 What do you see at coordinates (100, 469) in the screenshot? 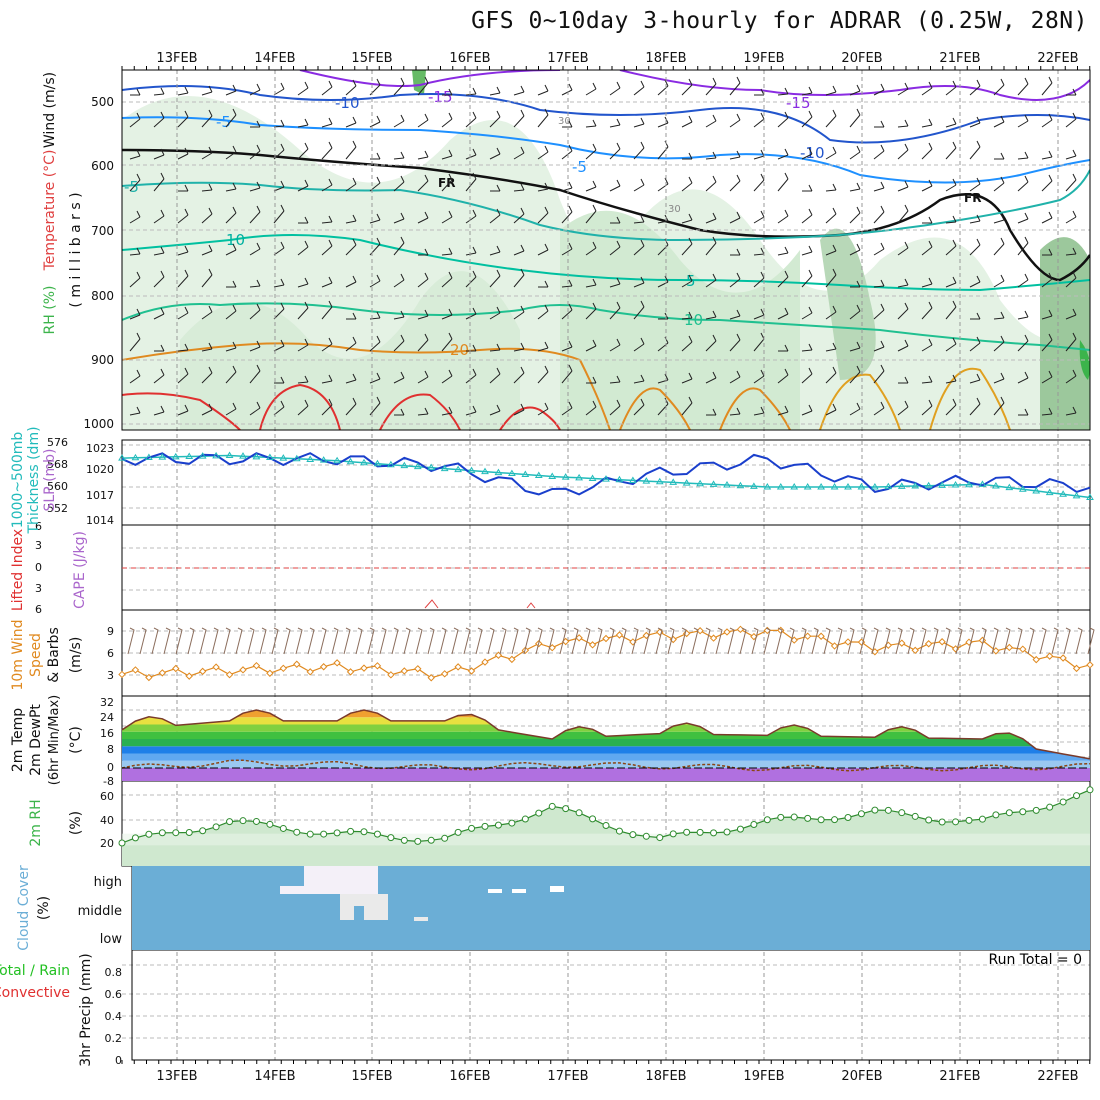
I see `slp-tick: 1020` at bounding box center [100, 469].